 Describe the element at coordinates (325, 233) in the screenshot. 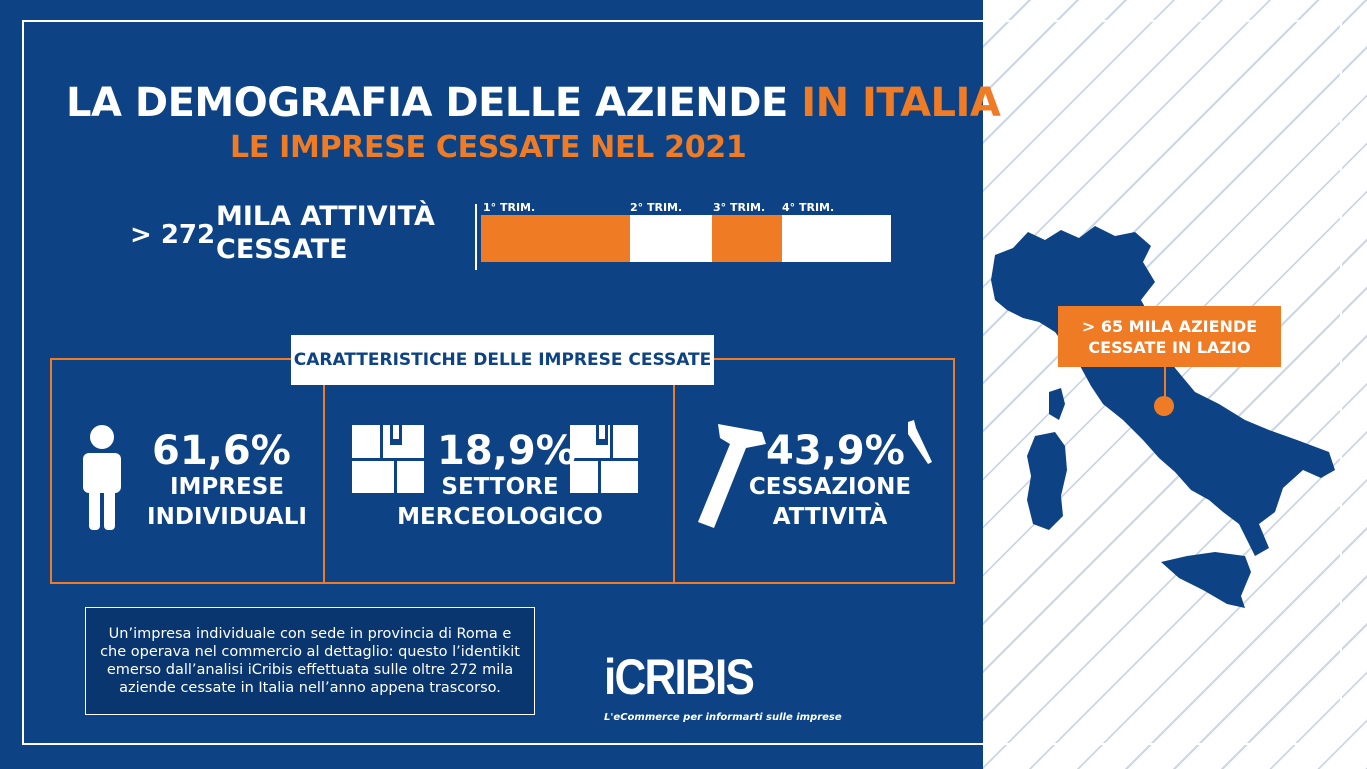

I see `summary-text: MILA ATTIVITÀ CESSATE` at that location.